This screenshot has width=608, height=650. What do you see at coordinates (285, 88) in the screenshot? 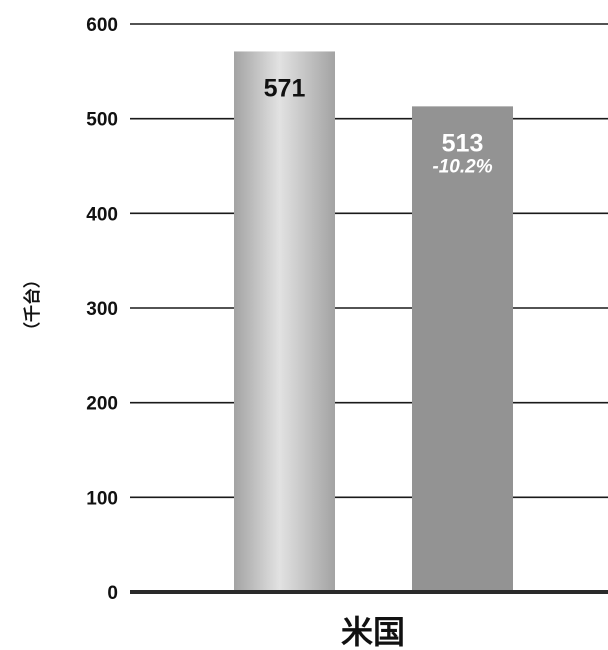
I see `data-label-value: 571` at bounding box center [285, 88].